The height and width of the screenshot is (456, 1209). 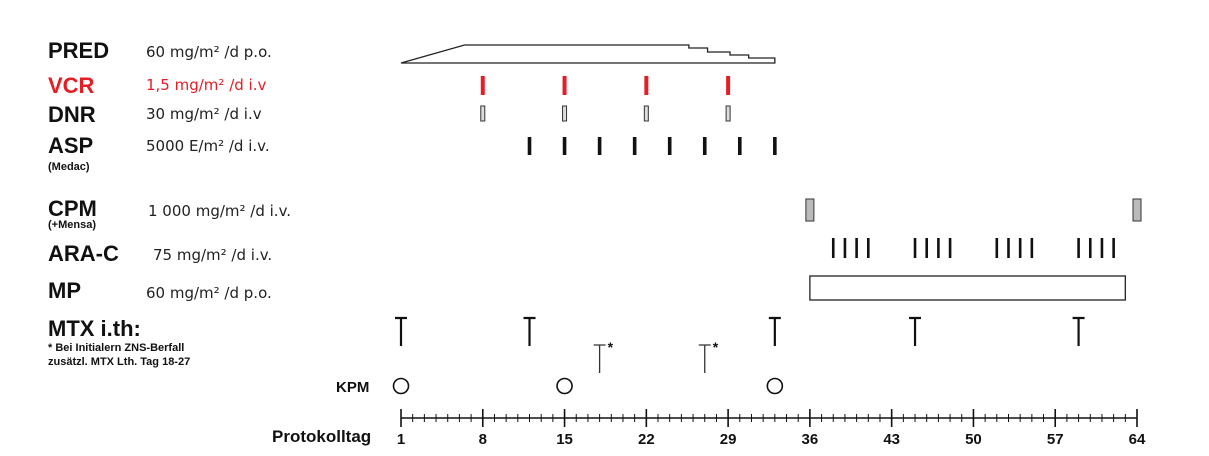 I want to click on cpm-sublabel: (+Mensa), so click(x=72, y=225).